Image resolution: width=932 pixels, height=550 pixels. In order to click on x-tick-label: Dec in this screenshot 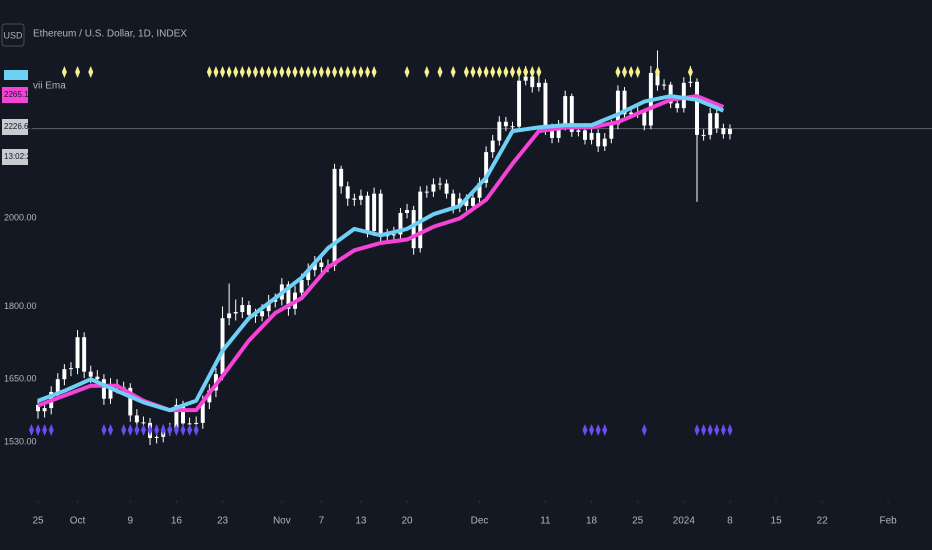, I will do `click(480, 521)`.